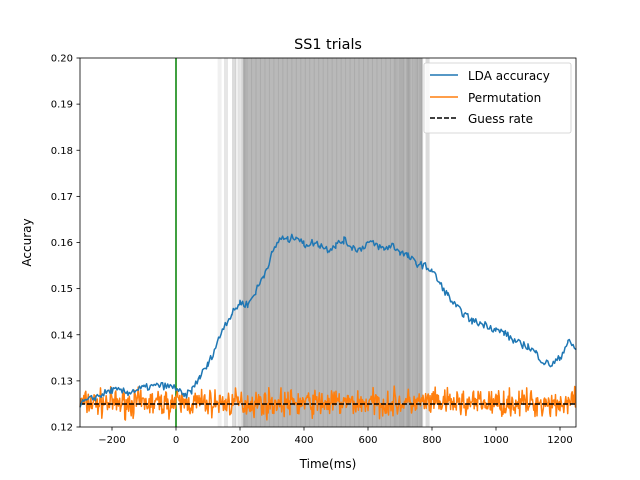 Image resolution: width=640 pixels, height=480 pixels. I want to click on x-tick-label: 600, so click(367, 440).